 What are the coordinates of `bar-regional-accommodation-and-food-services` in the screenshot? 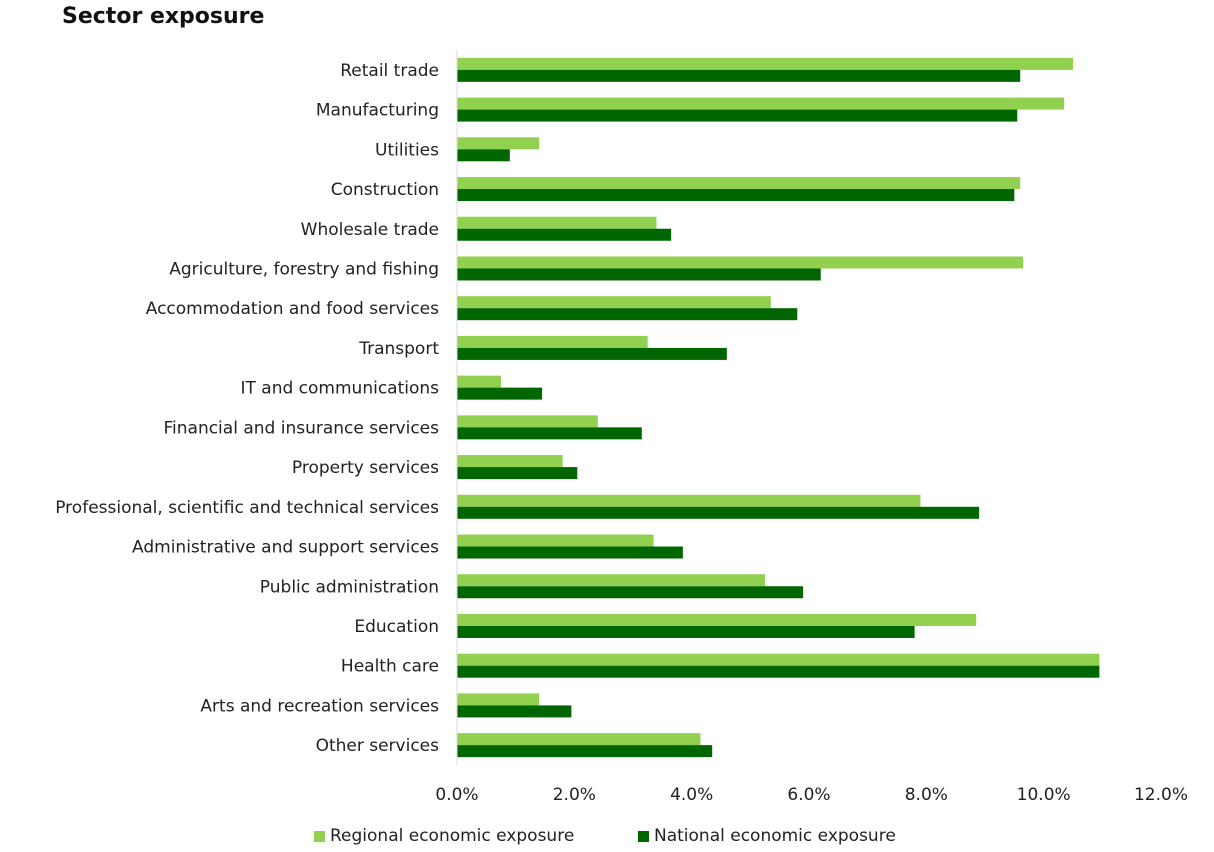 It's located at (614, 302).